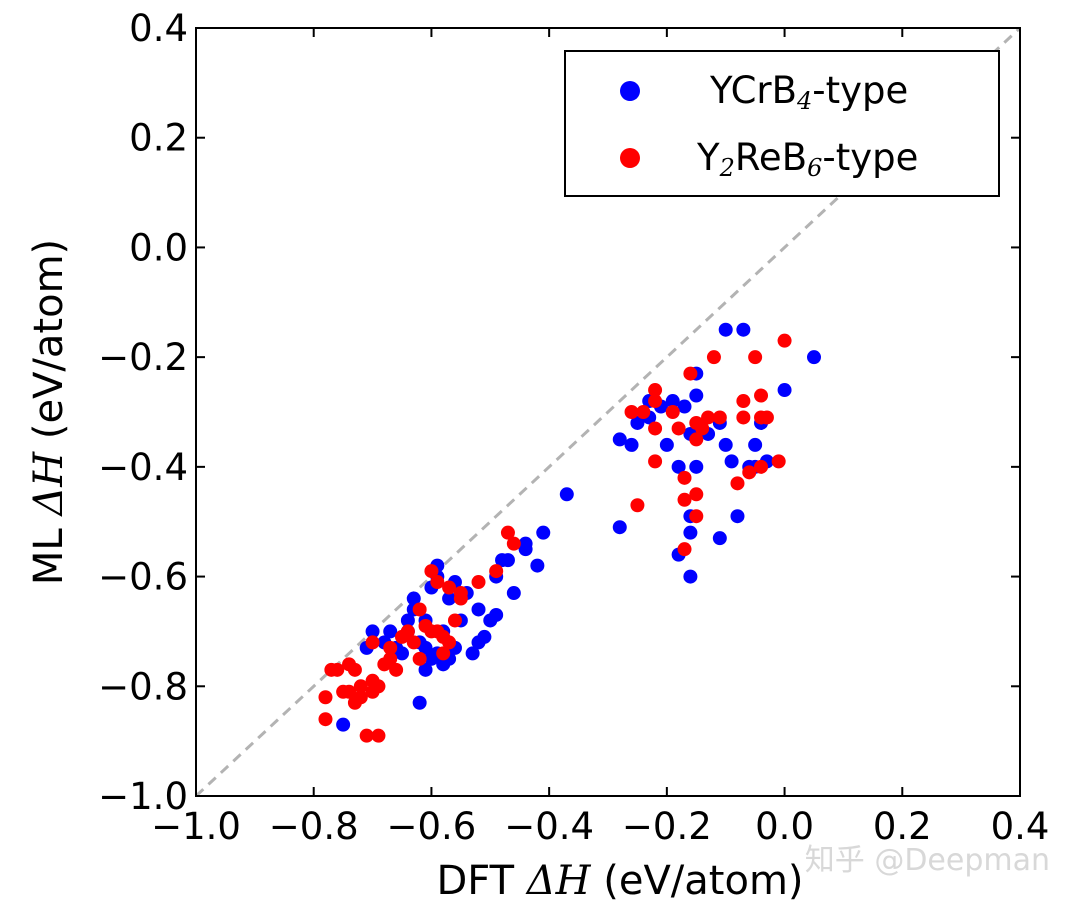  What do you see at coordinates (630, 91) in the screenshot?
I see `legend-marker-ycrb4` at bounding box center [630, 91].